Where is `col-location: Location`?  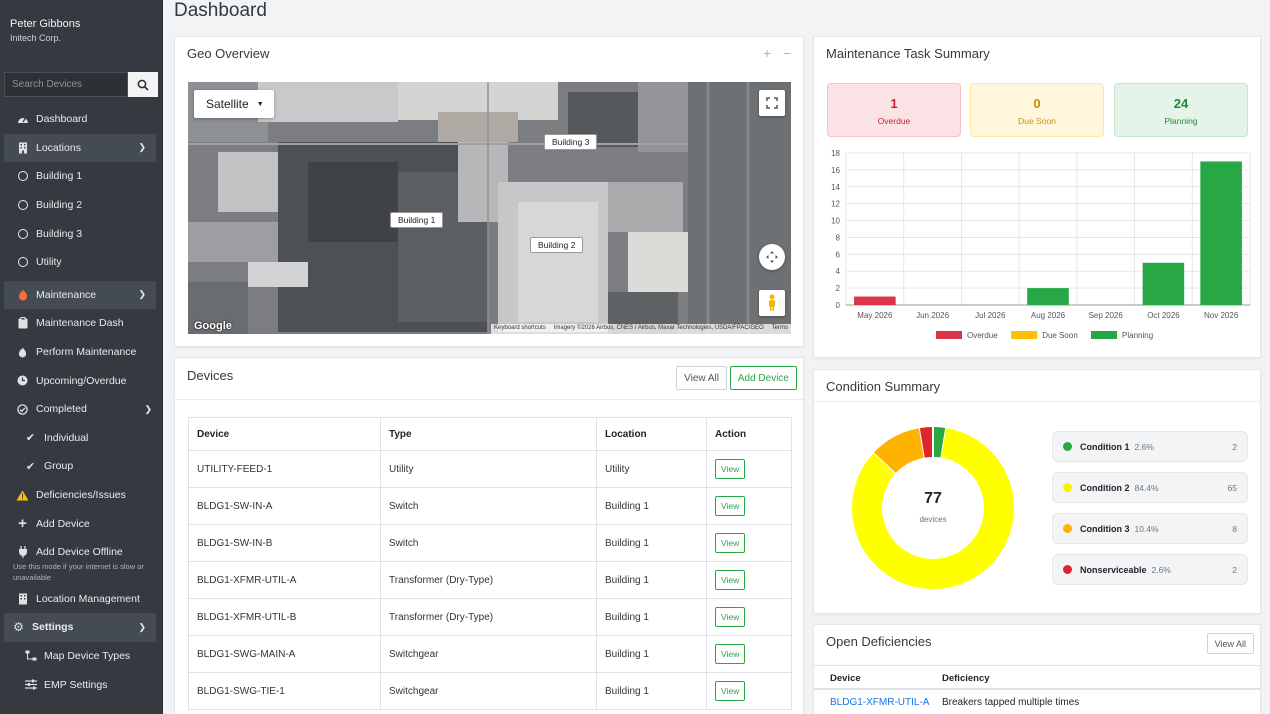 col-location: Location is located at coordinates (651, 434).